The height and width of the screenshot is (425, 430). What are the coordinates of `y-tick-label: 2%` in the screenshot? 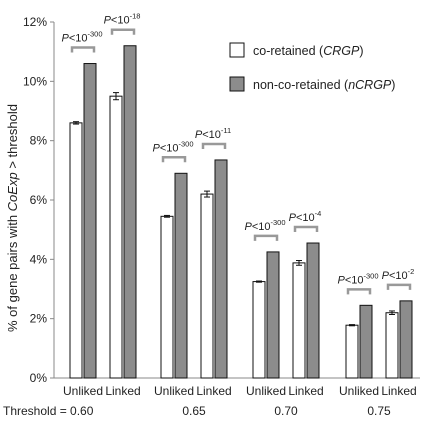 It's located at (39, 319).